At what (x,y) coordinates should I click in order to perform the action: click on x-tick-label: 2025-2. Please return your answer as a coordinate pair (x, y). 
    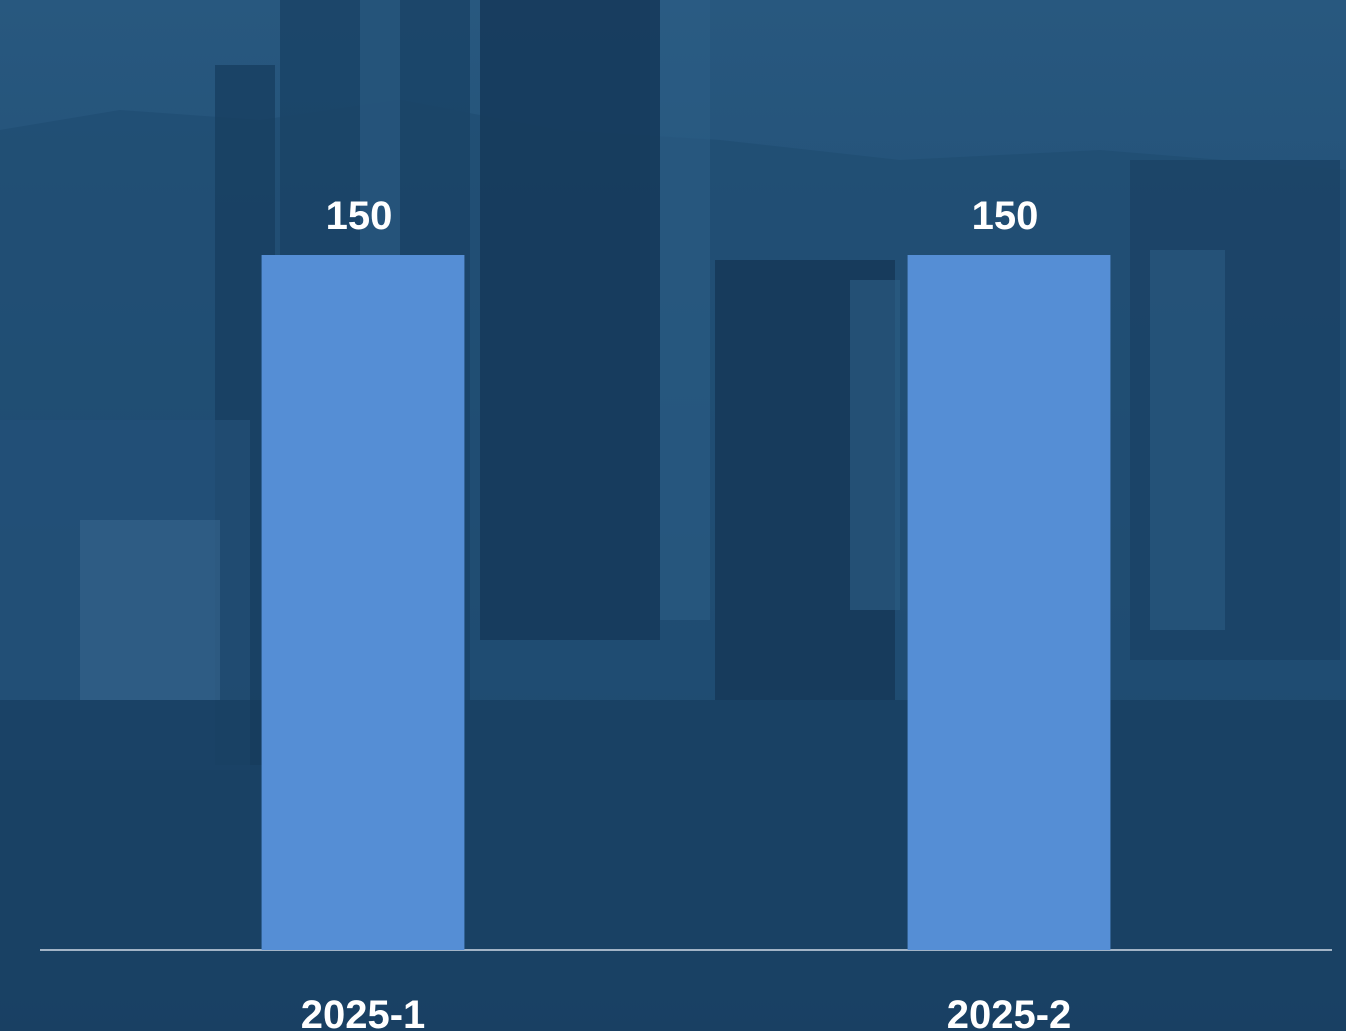
    Looking at the image, I should click on (1009, 1012).